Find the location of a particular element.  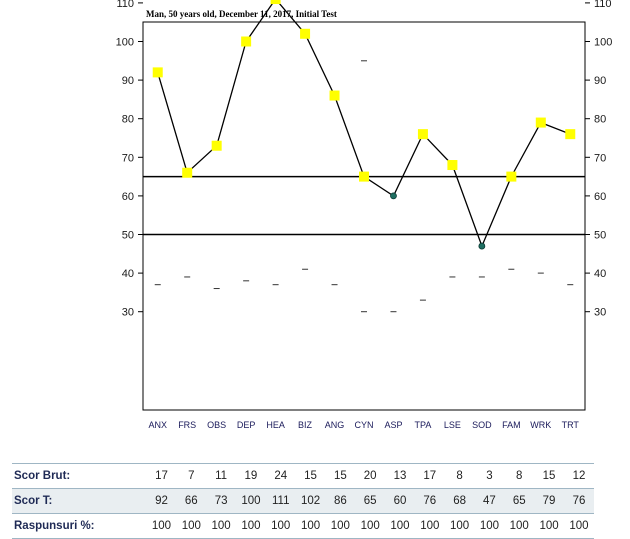

category-label: ANX is located at coordinates (157, 425).